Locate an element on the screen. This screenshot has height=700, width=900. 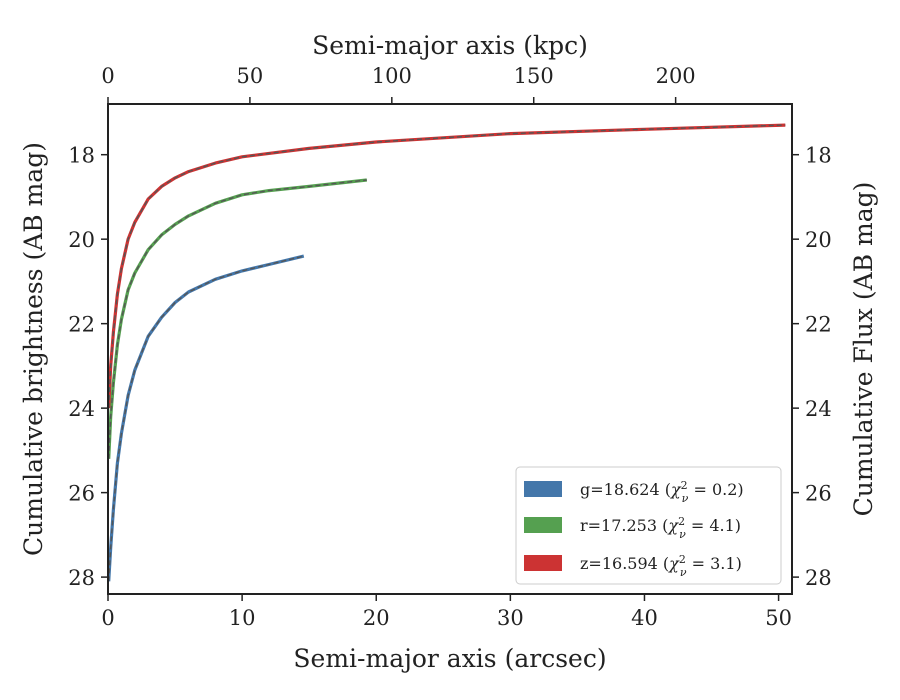
x-tick-label: 0 is located at coordinates (107, 618).